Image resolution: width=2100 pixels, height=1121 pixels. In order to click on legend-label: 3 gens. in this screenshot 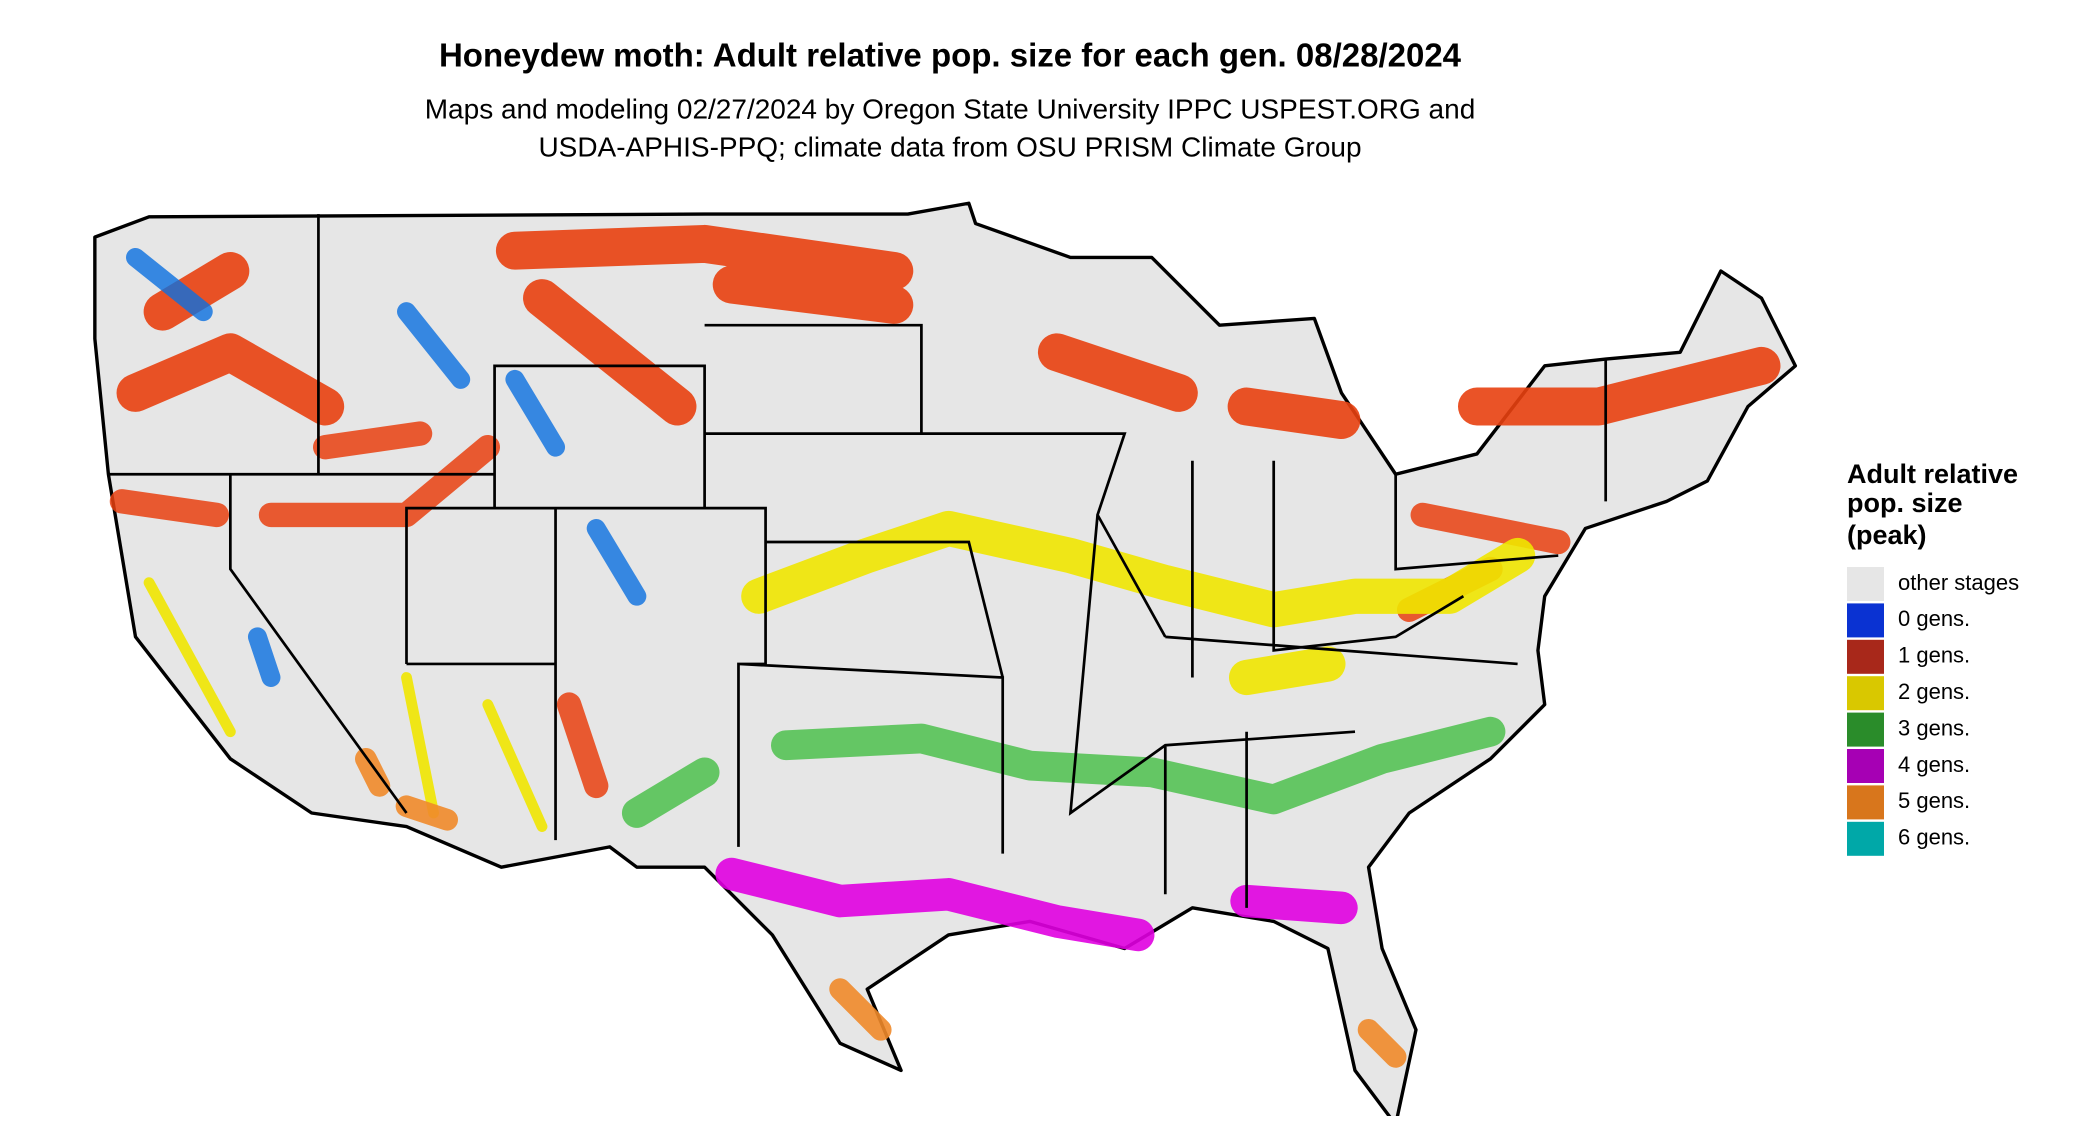, I will do `click(1934, 727)`.